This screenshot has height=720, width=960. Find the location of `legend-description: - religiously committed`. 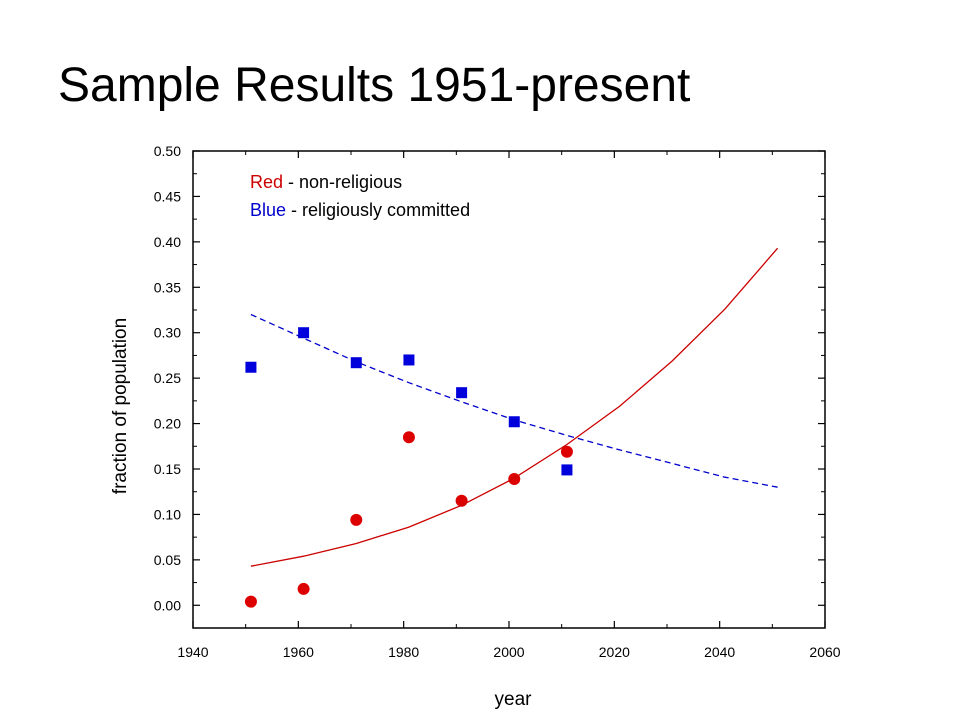

legend-description: - religiously committed is located at coordinates (378, 210).